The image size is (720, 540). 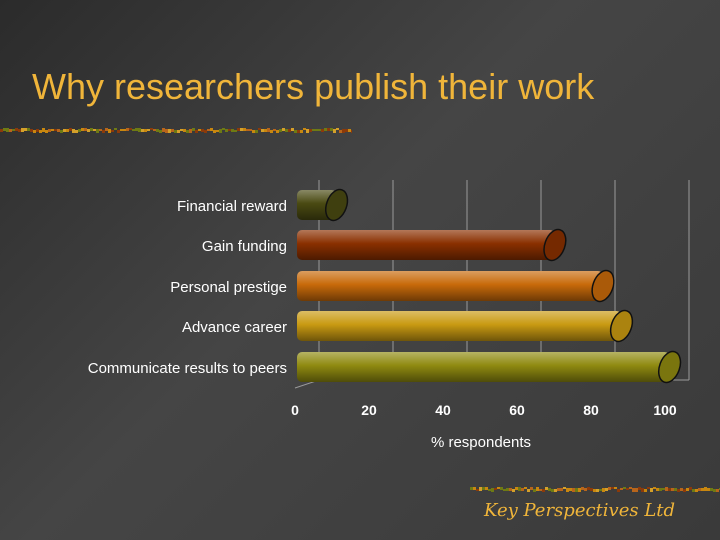 I want to click on decorative-rule-top, so click(x=176, y=130).